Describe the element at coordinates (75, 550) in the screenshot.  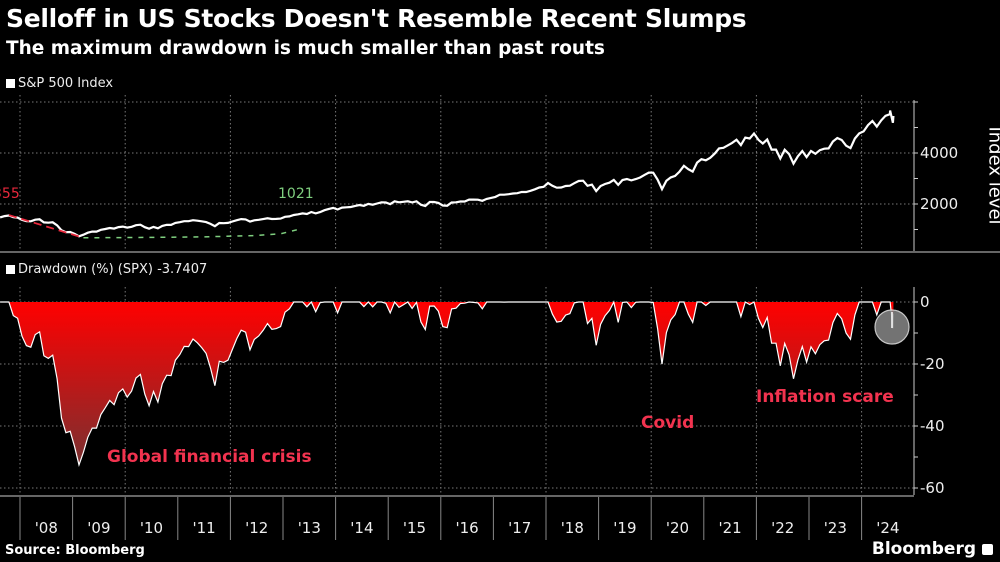
I see `source-note: Source: Bloomberg` at that location.